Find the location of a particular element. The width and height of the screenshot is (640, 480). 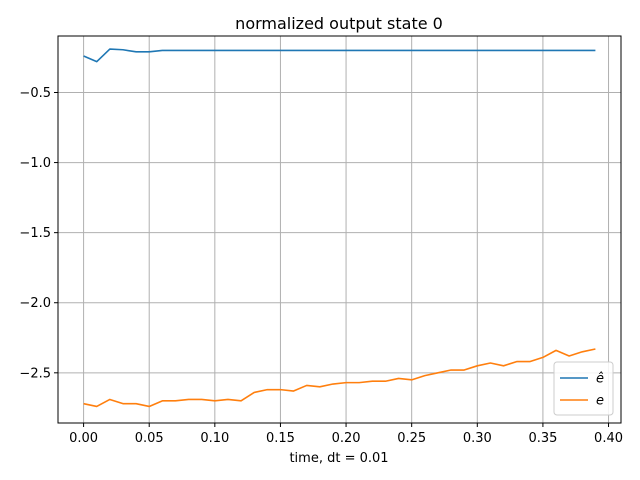

x-tick-label: 0.15 is located at coordinates (280, 438).